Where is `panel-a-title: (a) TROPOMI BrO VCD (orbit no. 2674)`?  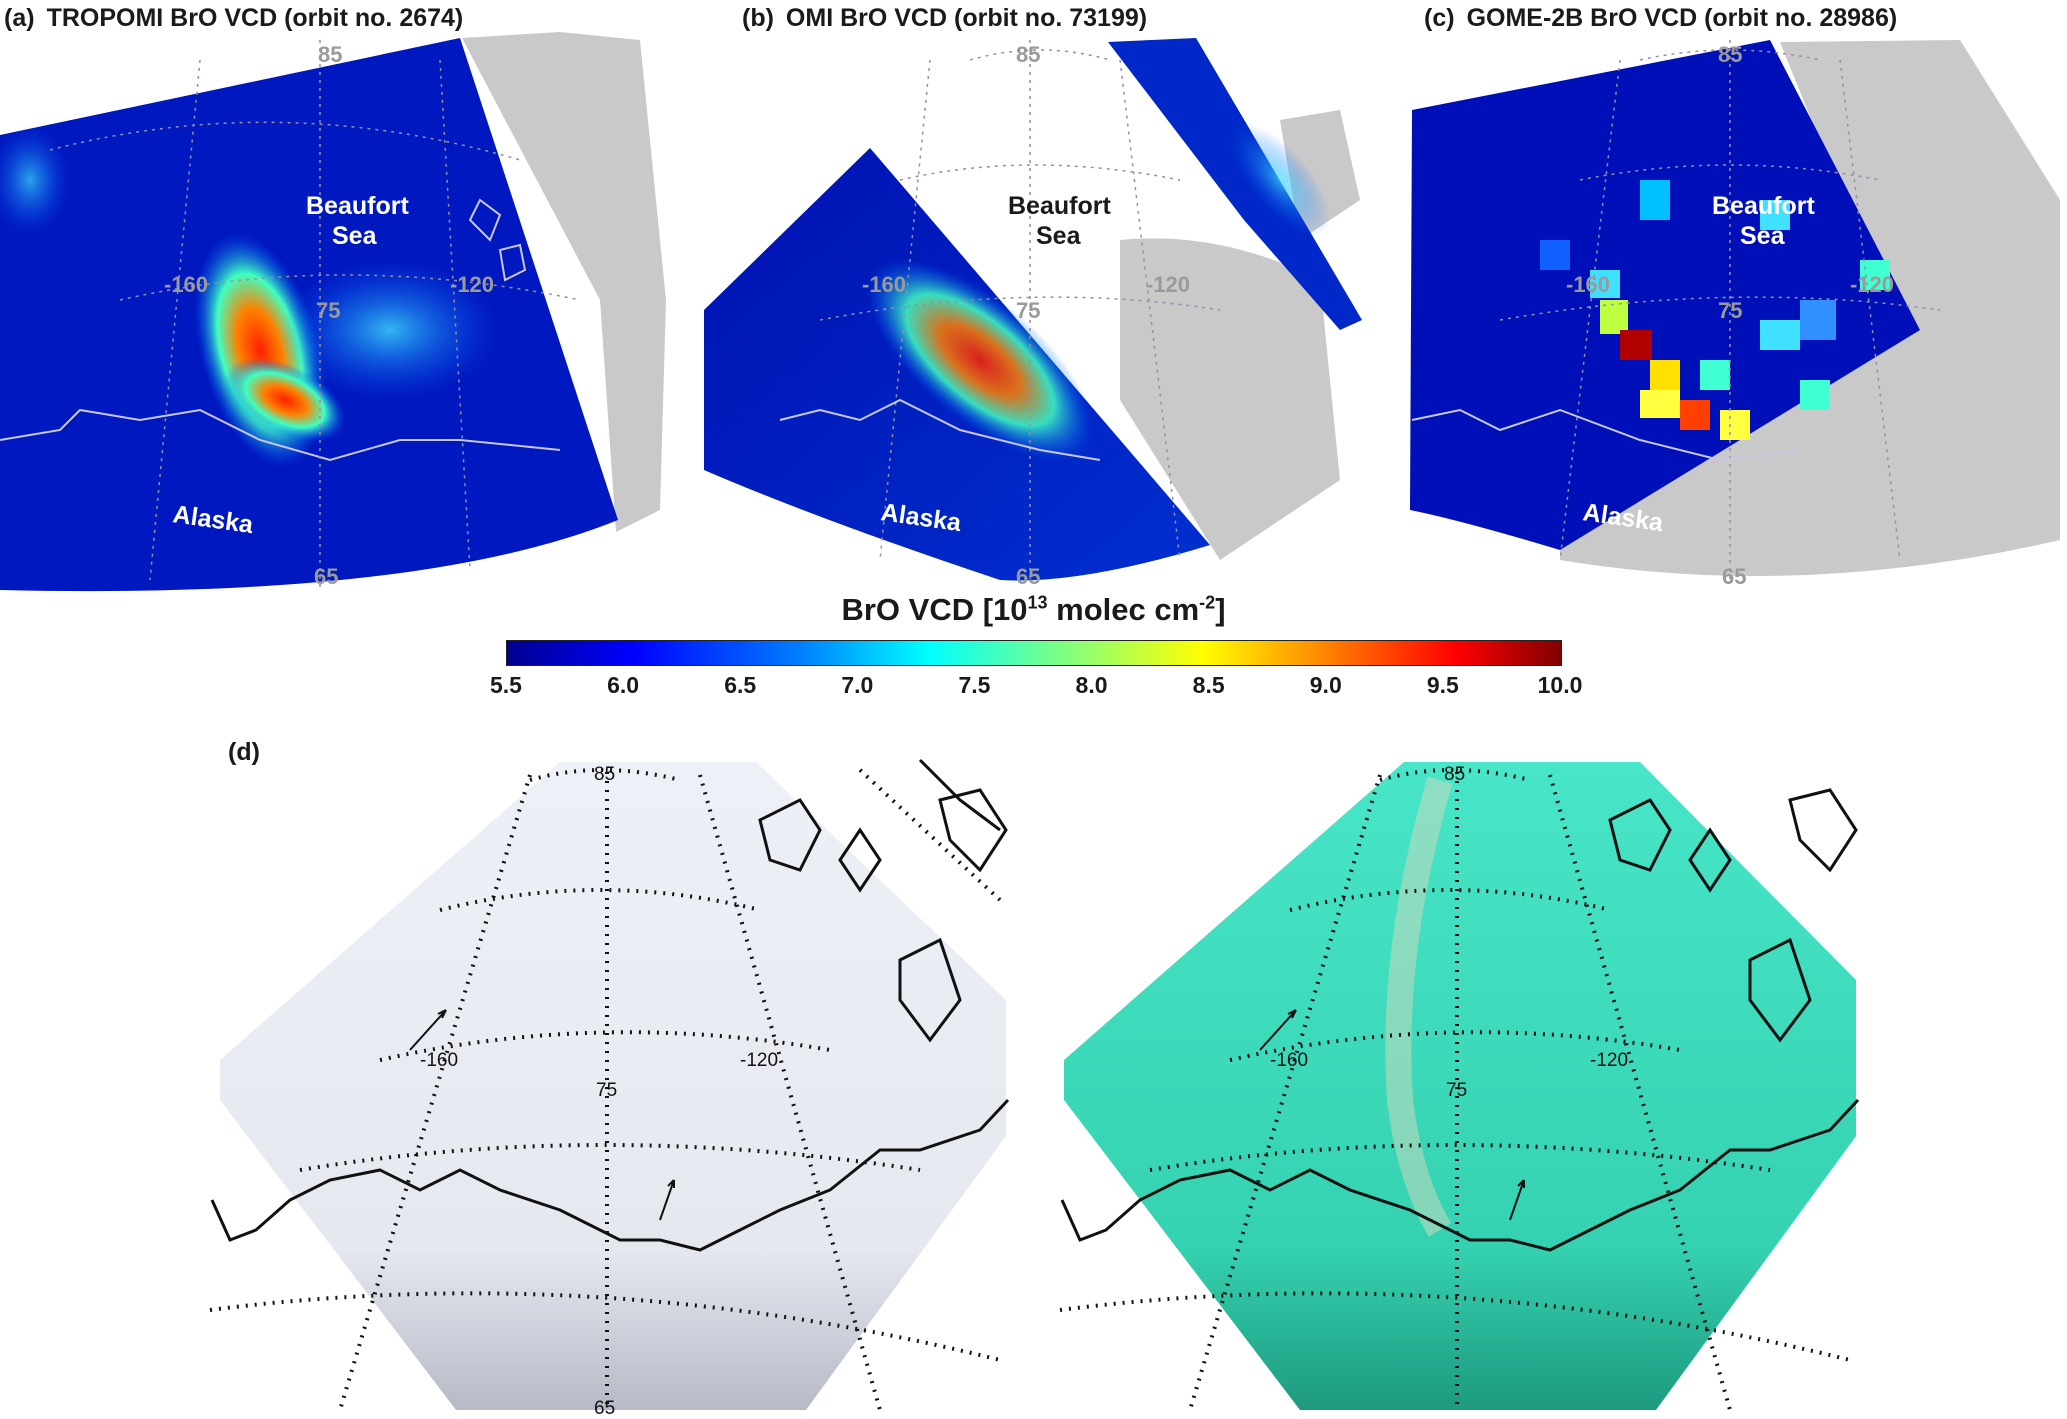
panel-a-title: (a) TROPOMI BrO VCD (orbit no. 2674) is located at coordinates (233, 18).